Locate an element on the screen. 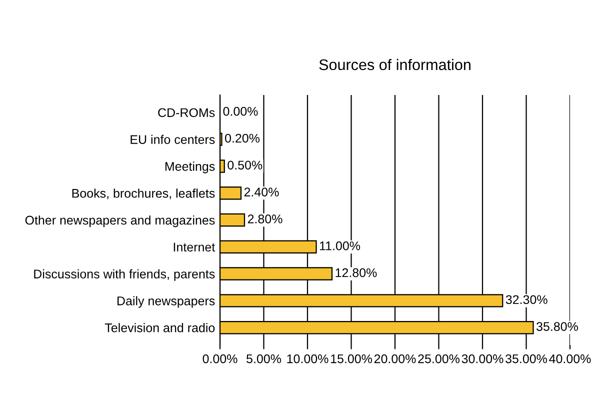 The height and width of the screenshot is (418, 610). x-tick-label: 30.00% is located at coordinates (483, 359).